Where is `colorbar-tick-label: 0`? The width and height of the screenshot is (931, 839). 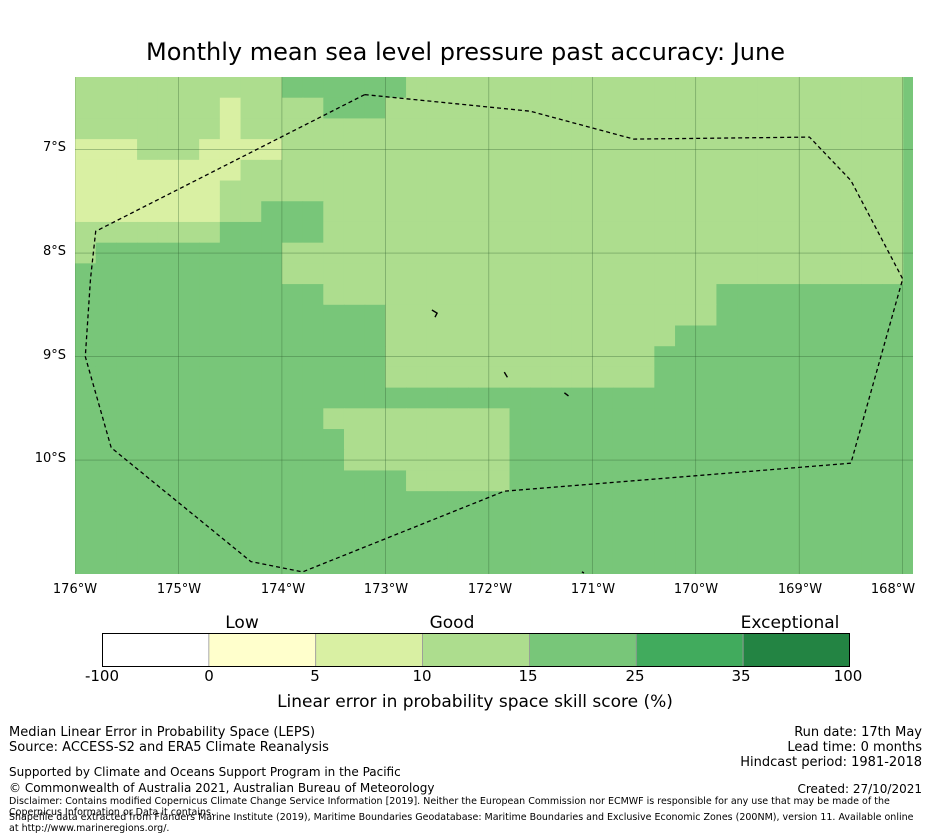
colorbar-tick-label: 0 is located at coordinates (209, 676).